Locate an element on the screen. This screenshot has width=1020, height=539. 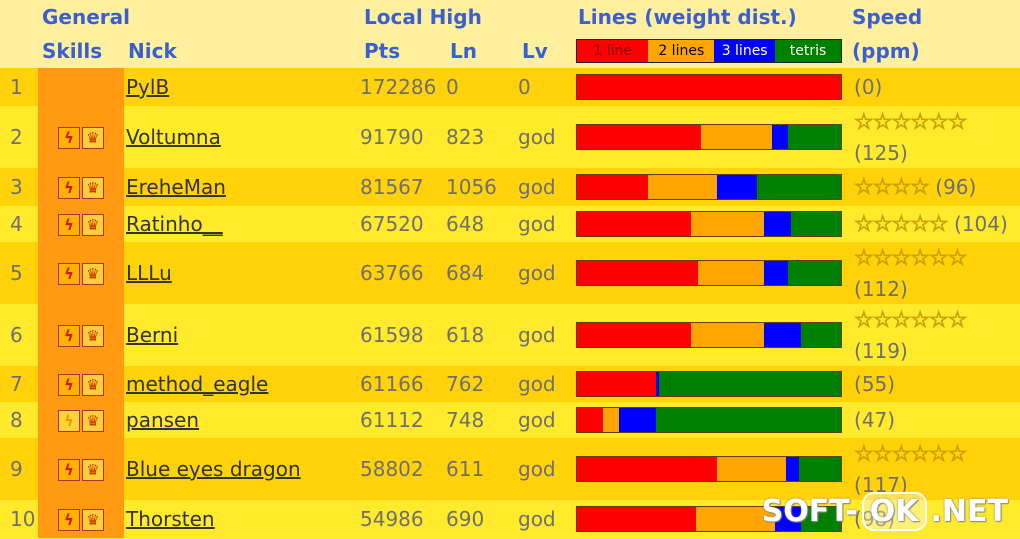
player-link: EreheMan is located at coordinates (176, 187).